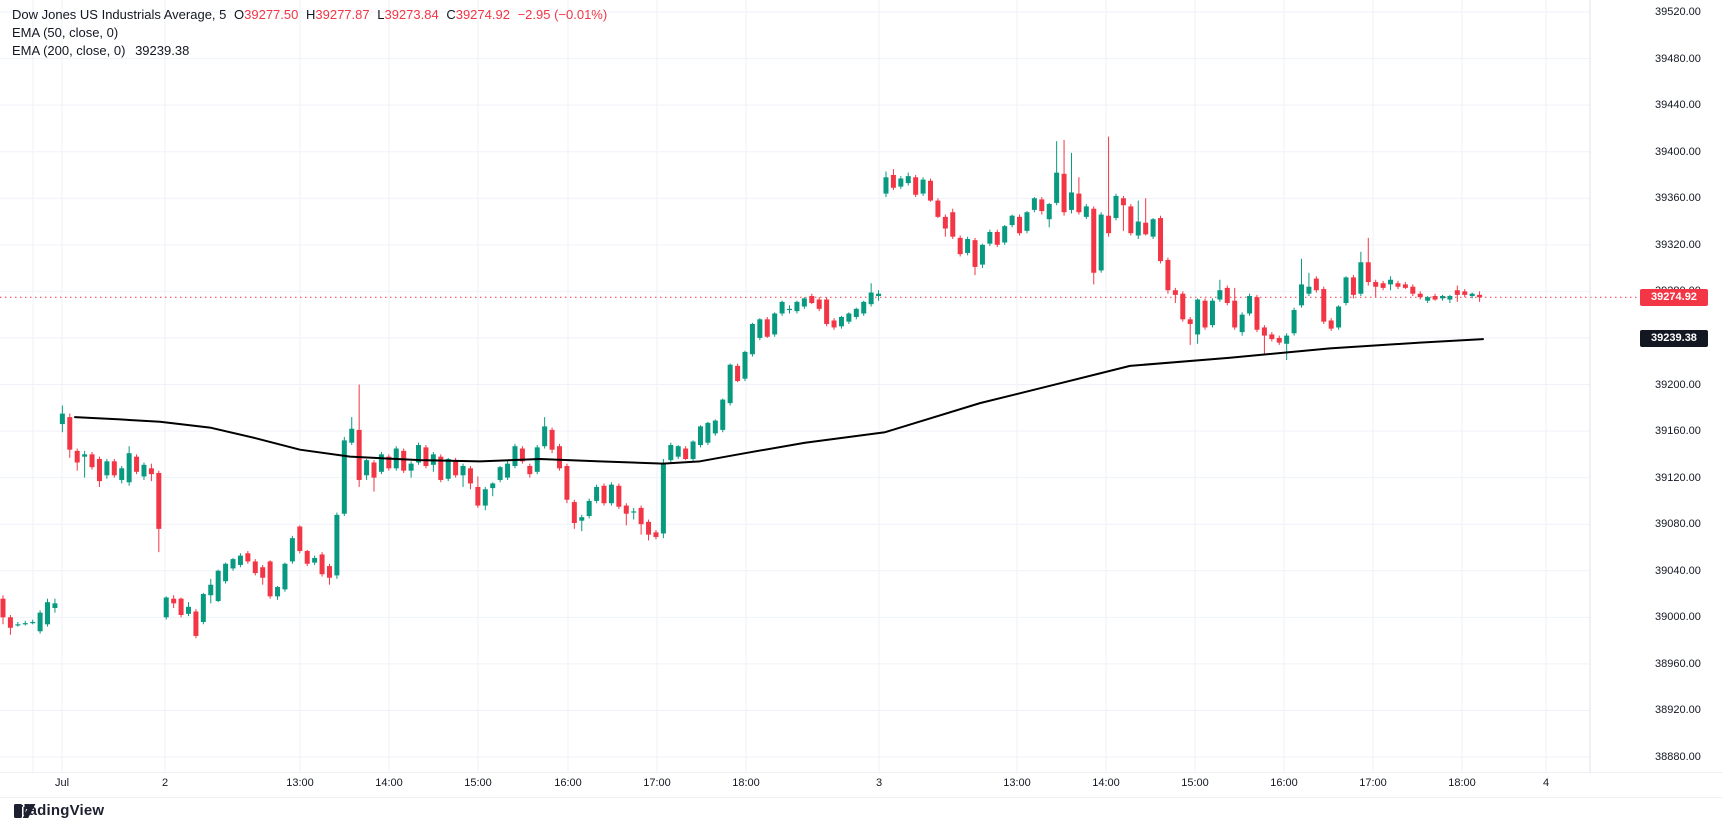  I want to click on price-tick-label: 39000.00, so click(1678, 617).